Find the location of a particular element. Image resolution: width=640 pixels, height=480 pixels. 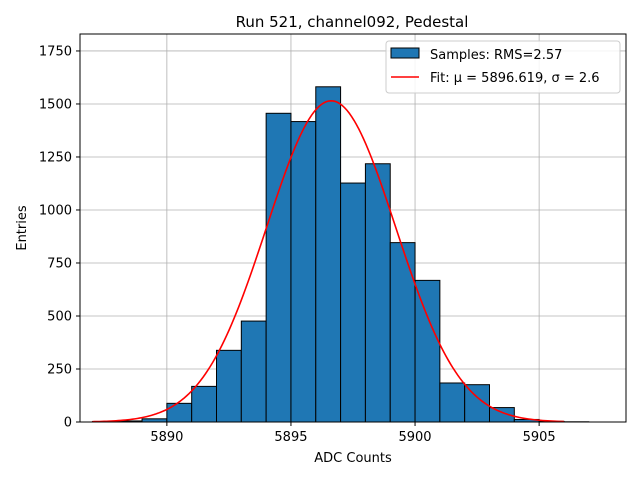

legend-swatch-samples is located at coordinates (405, 53).